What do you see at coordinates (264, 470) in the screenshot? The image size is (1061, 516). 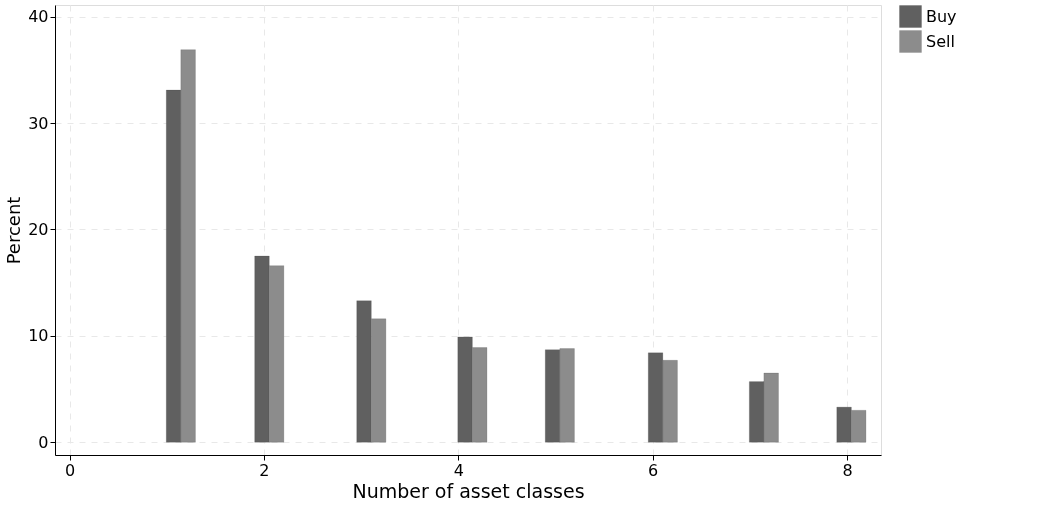 I see `x-tick-label: 2` at bounding box center [264, 470].